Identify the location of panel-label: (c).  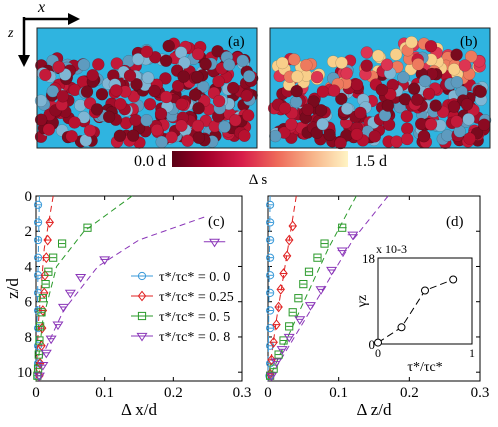
(216, 222).